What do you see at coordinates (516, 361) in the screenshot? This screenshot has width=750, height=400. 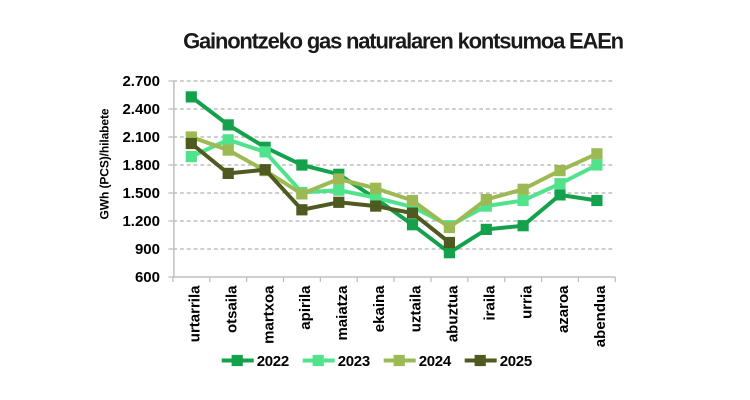 I see `svg-text: 2025` at bounding box center [516, 361].